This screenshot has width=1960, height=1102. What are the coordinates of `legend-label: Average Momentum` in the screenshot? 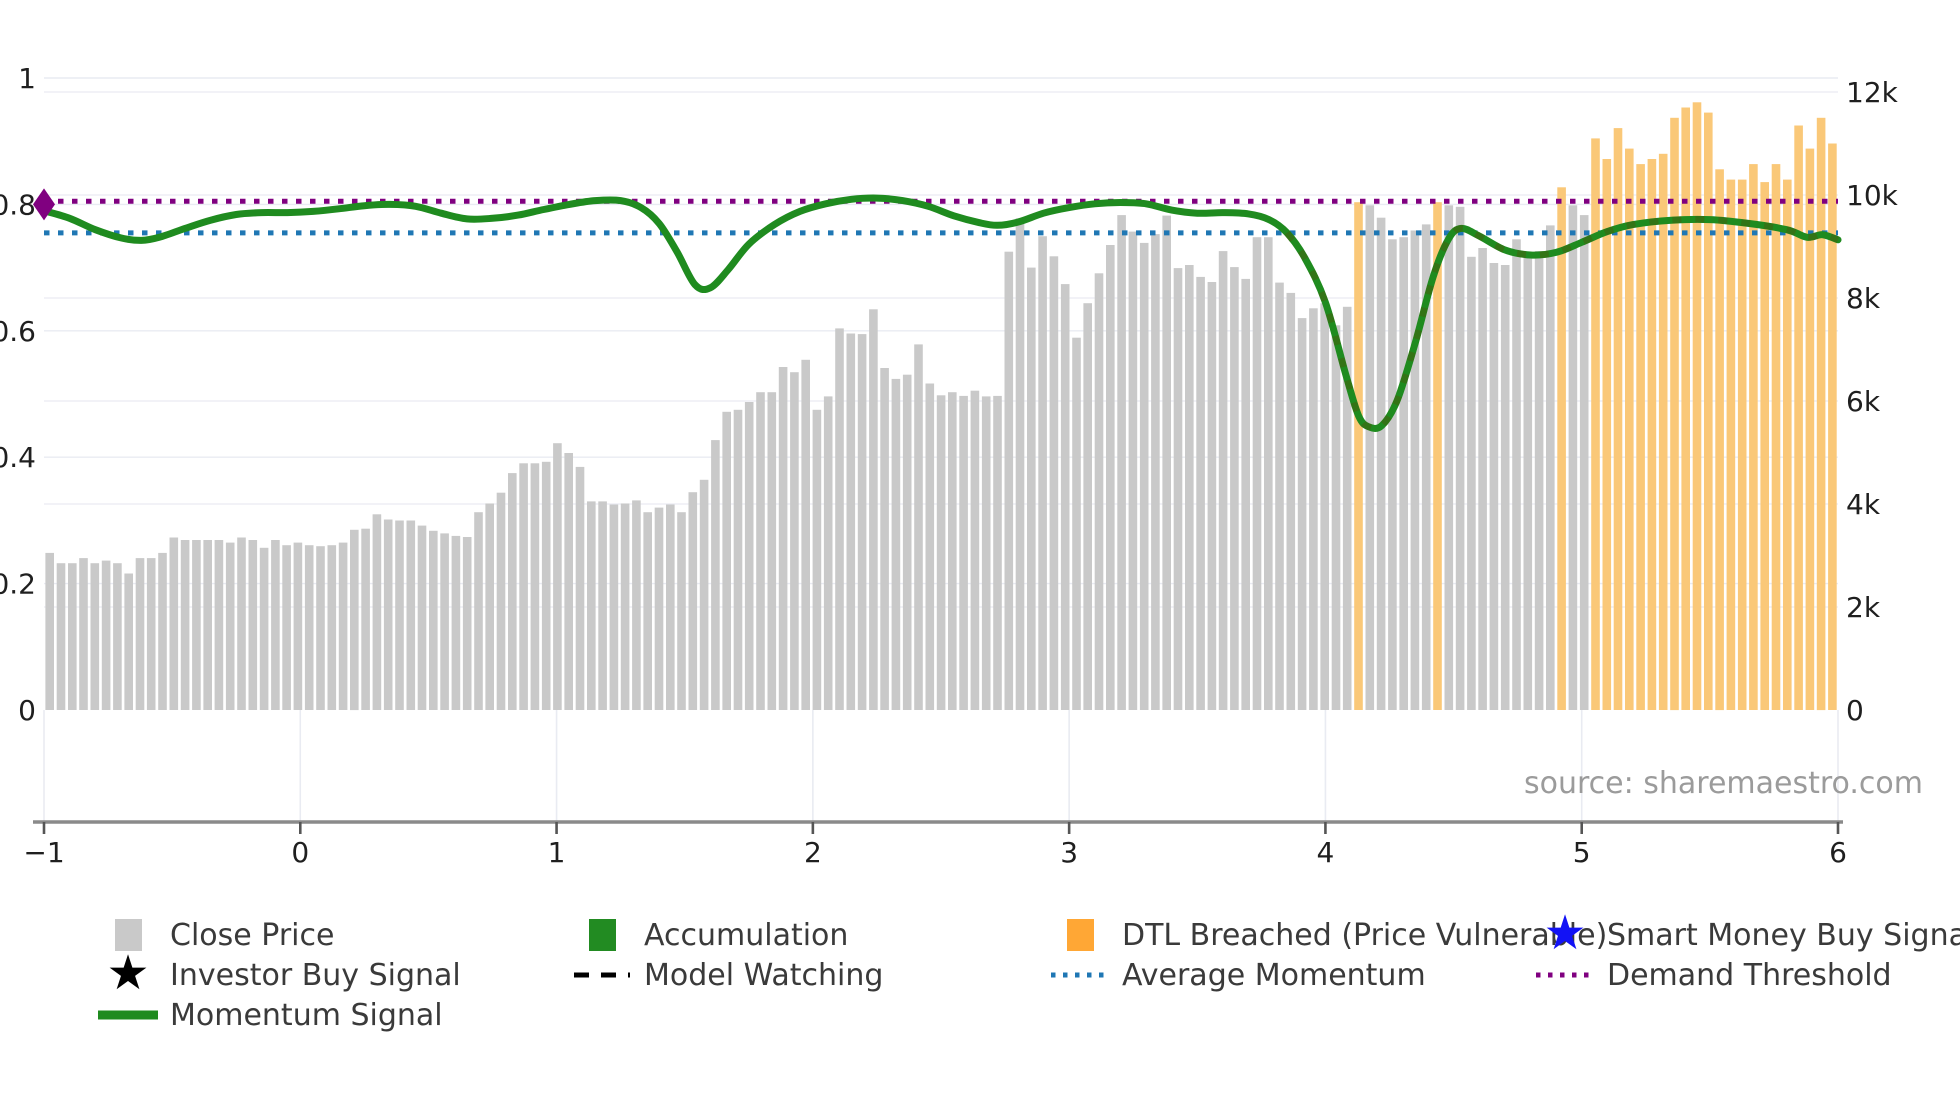 It's located at (1274, 975).